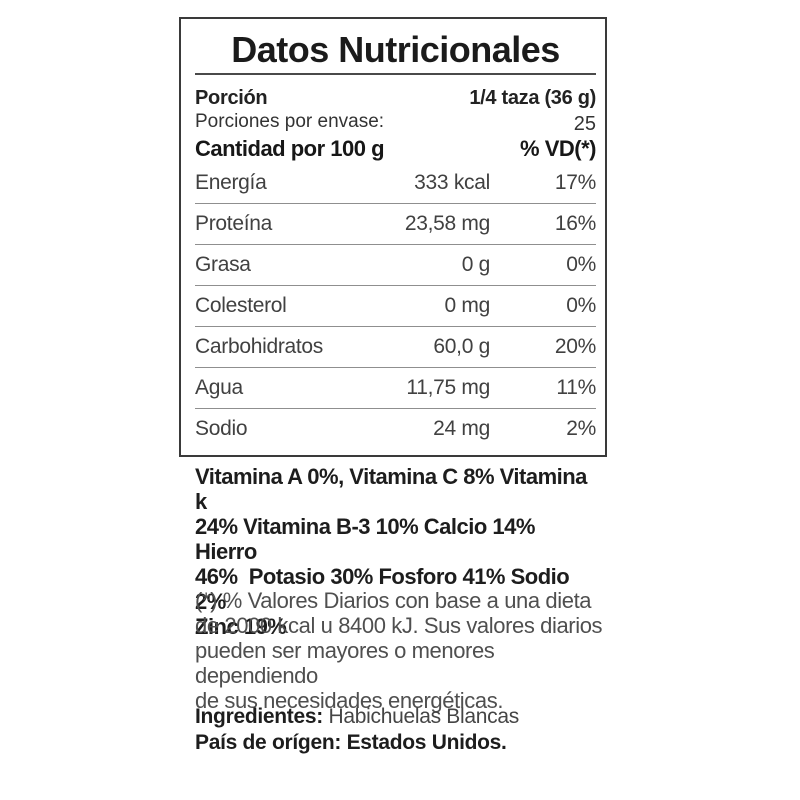 This screenshot has height=800, width=800. What do you see at coordinates (395, 264) in the screenshot?
I see `nutrient-row: Grasa 0 g 0%` at bounding box center [395, 264].